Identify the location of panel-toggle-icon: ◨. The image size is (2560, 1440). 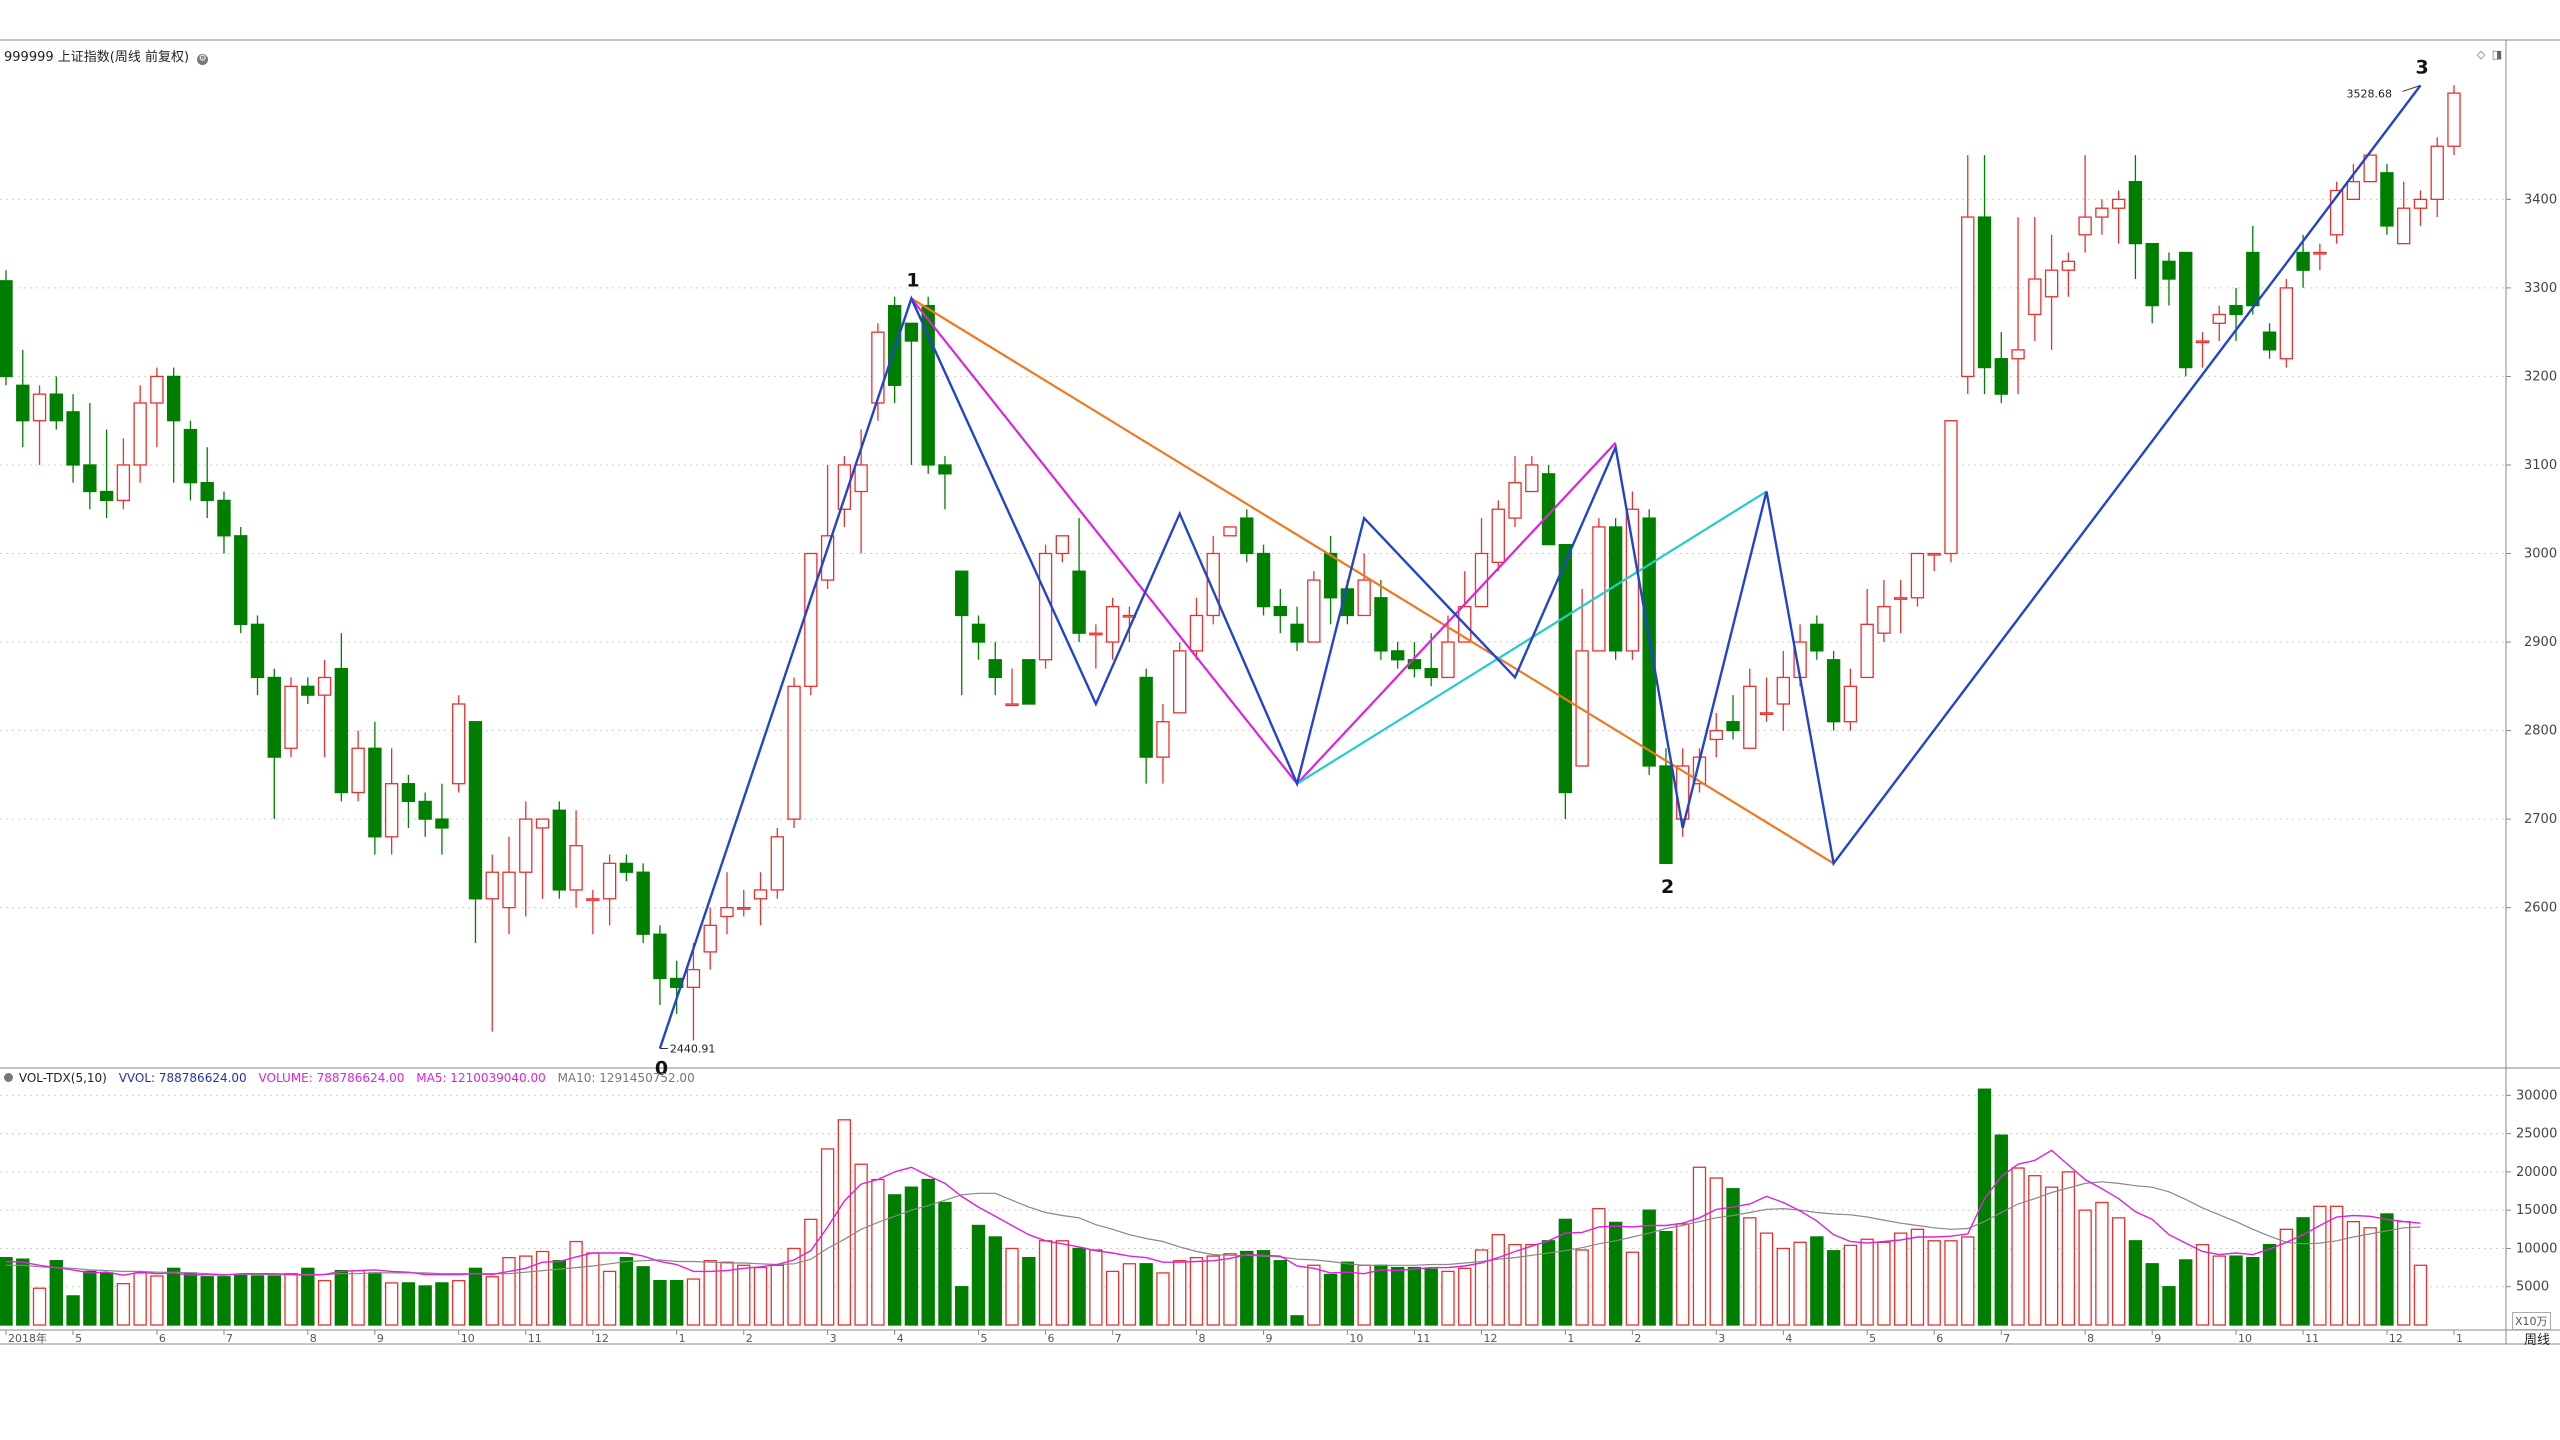
(2497, 54).